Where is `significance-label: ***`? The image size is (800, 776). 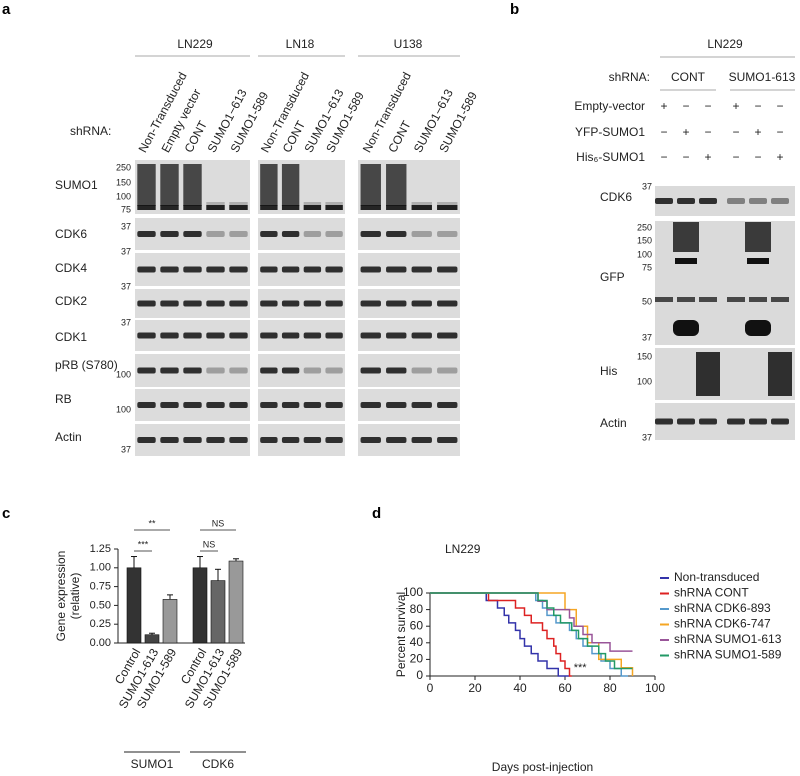 significance-label: *** is located at coordinates (143, 544).